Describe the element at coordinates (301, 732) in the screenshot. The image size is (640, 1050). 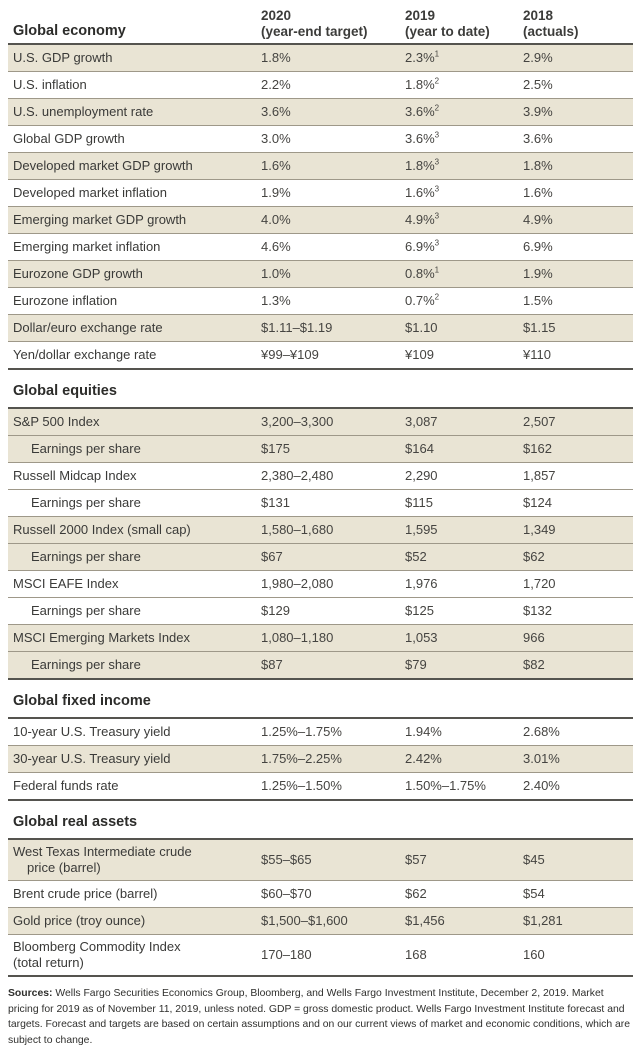
I see `row-value: 1.25%–1.75%` at that location.